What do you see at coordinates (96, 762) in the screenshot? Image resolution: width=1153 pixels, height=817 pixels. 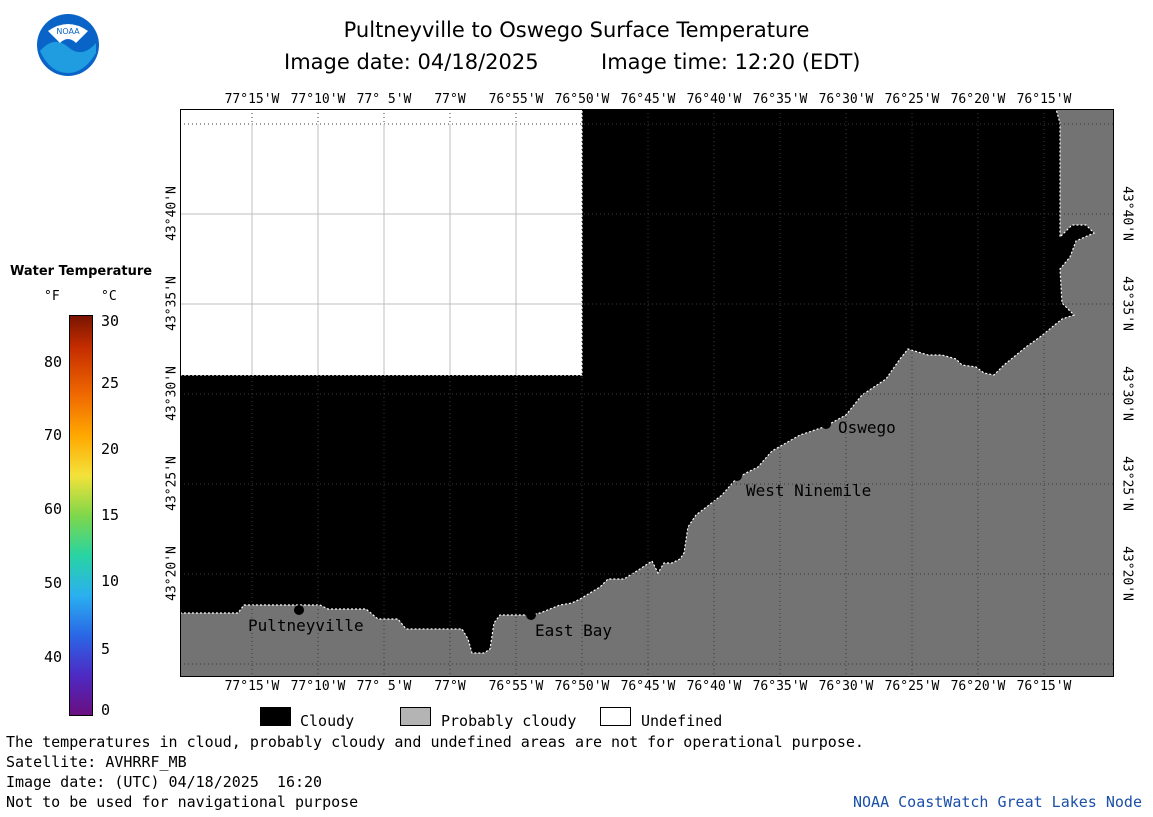 I see `satellite-text: Satellite: AVHRRF_MB` at bounding box center [96, 762].